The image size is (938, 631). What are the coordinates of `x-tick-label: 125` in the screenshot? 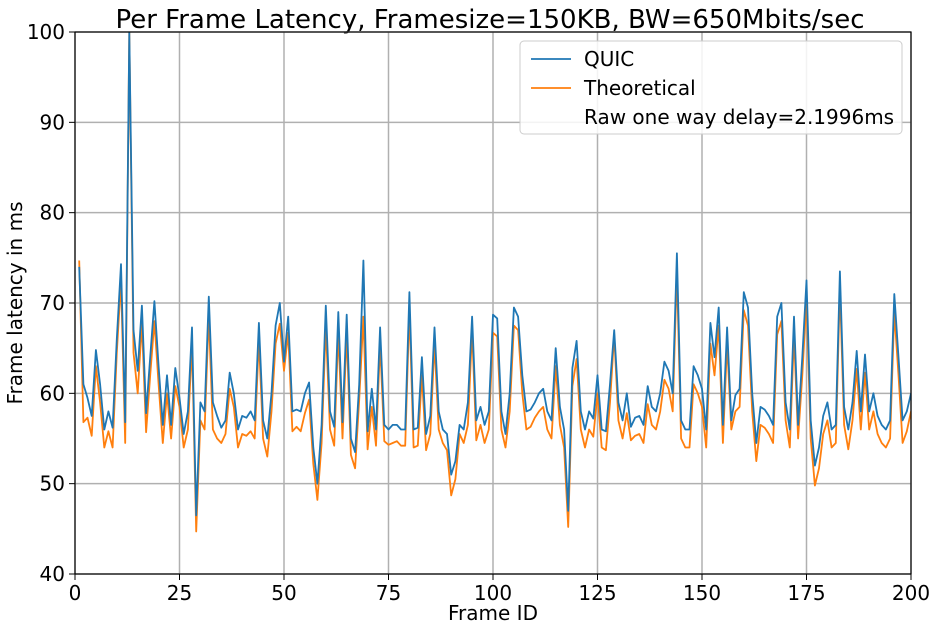 It's located at (597, 593).